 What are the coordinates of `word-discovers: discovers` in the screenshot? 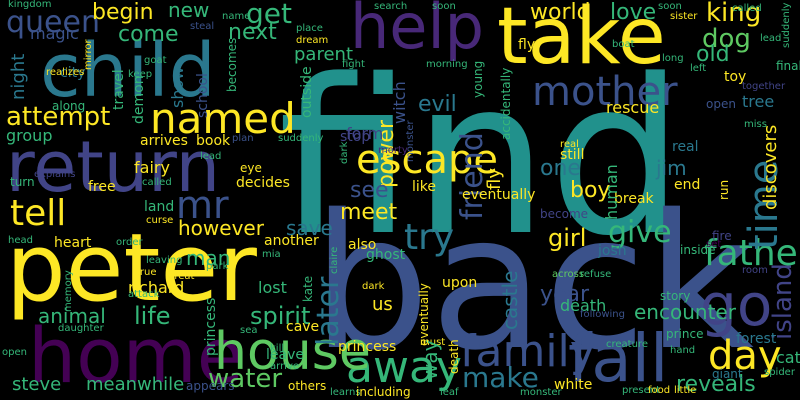 It's located at (770, 167).